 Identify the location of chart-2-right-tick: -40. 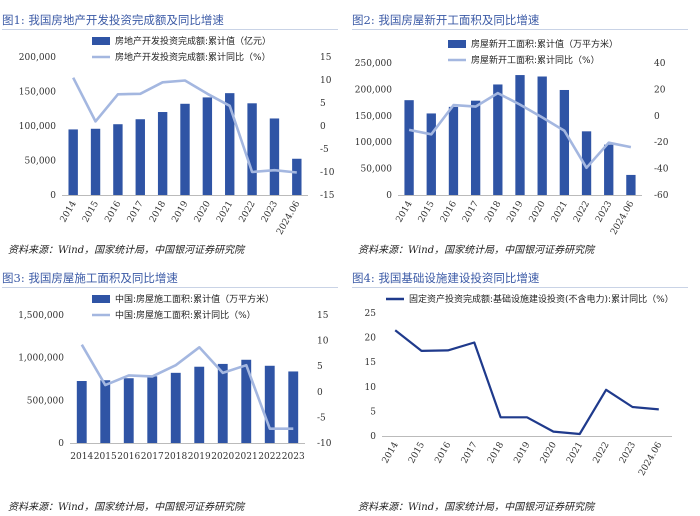
(661, 170).